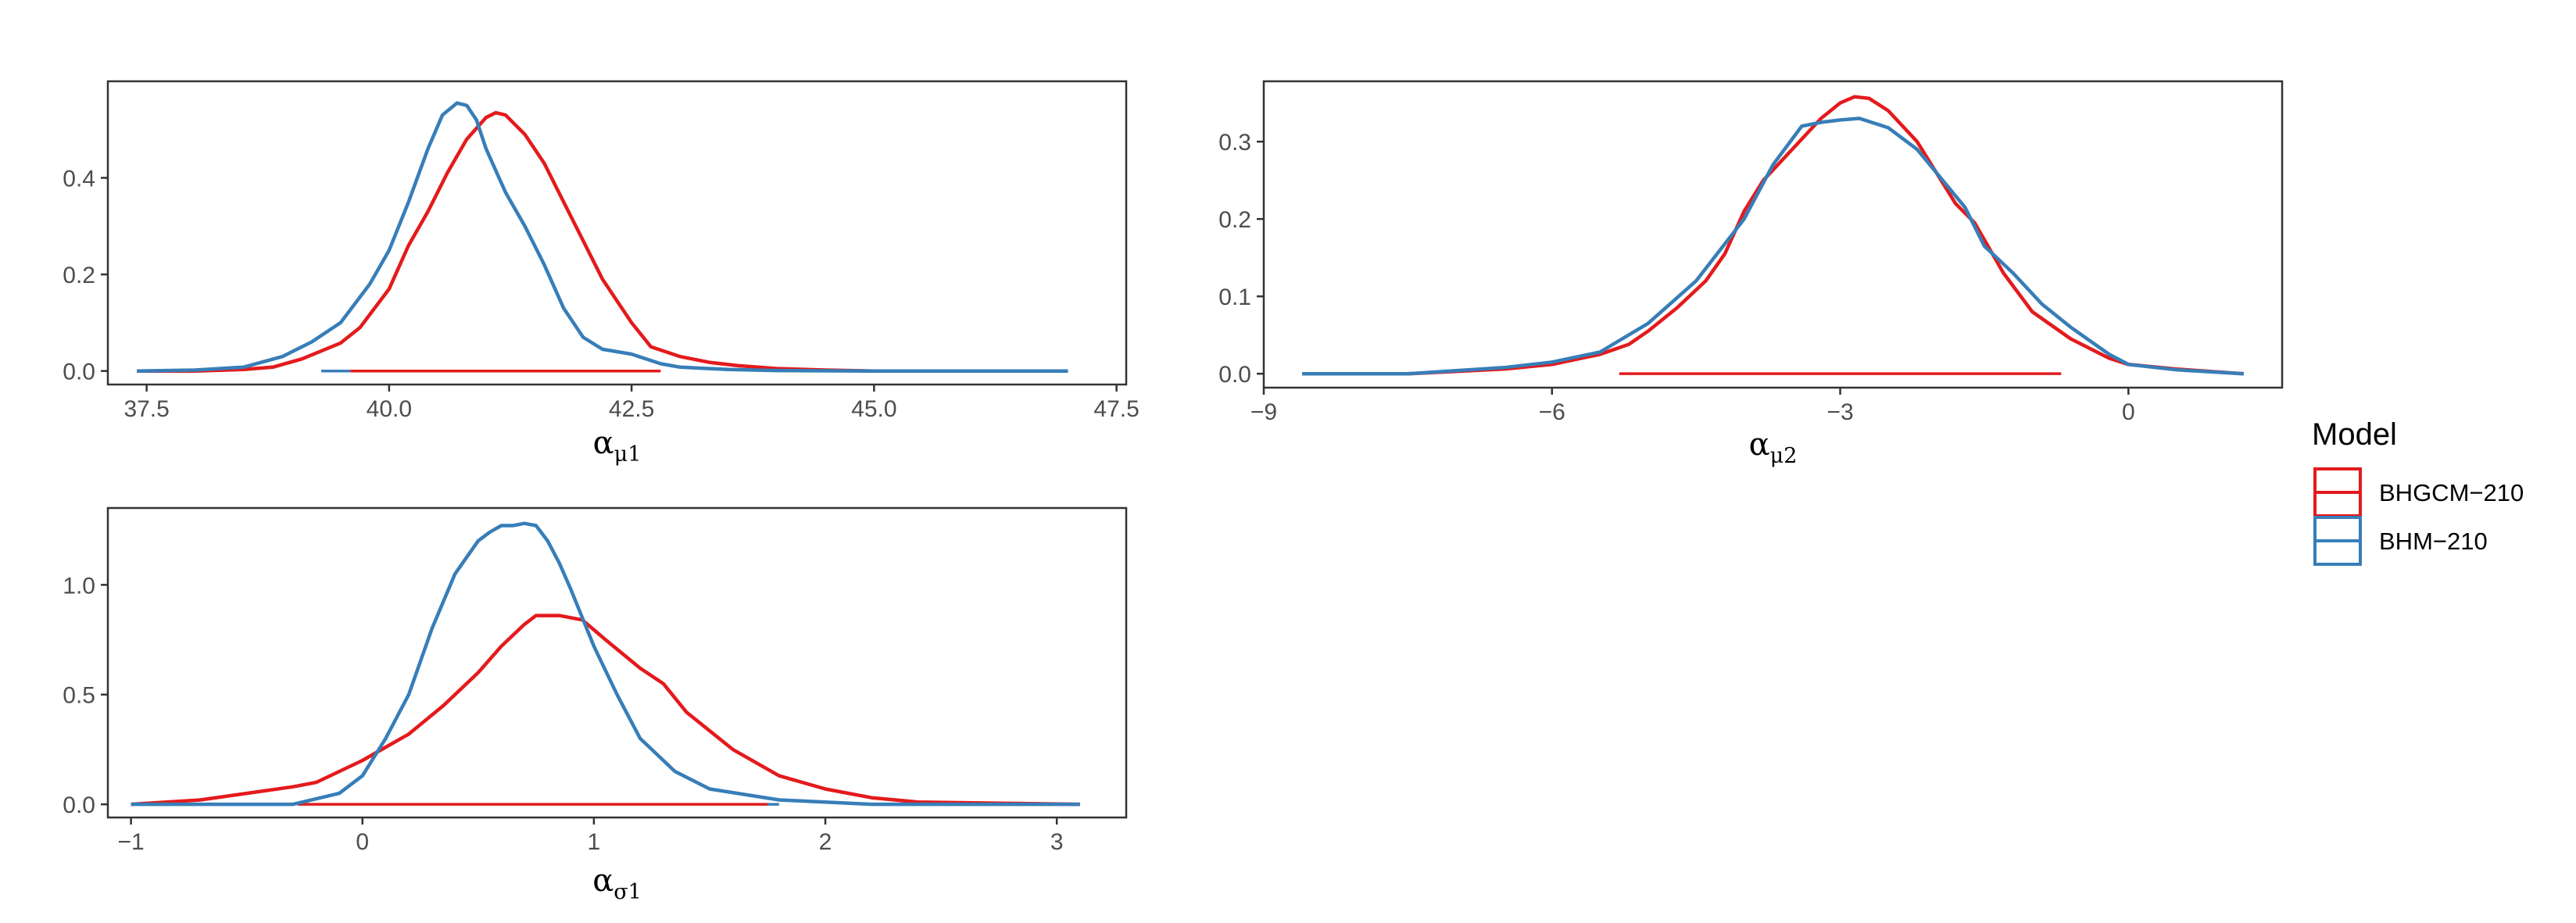  I want to click on x-tick-label: −9, so click(1263, 412).